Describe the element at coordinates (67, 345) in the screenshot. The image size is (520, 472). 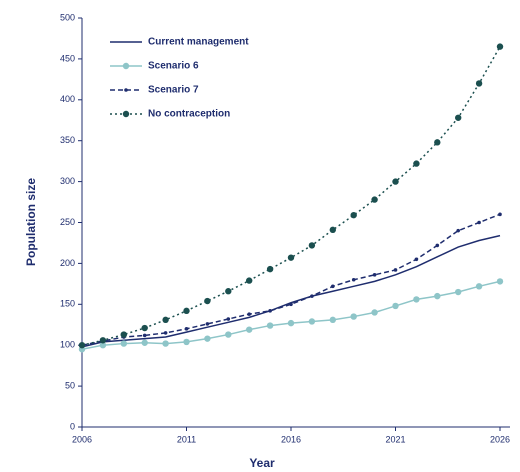
I see `y-tick-label: 100` at that location.